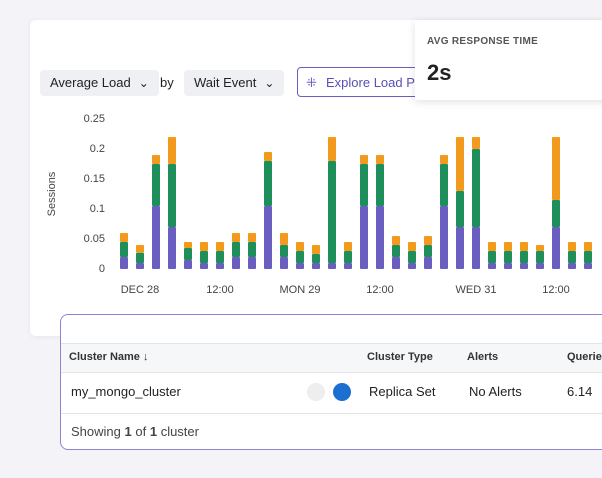  I want to click on metric-card: AVG RESPONSE TIME 2s, so click(508, 60).